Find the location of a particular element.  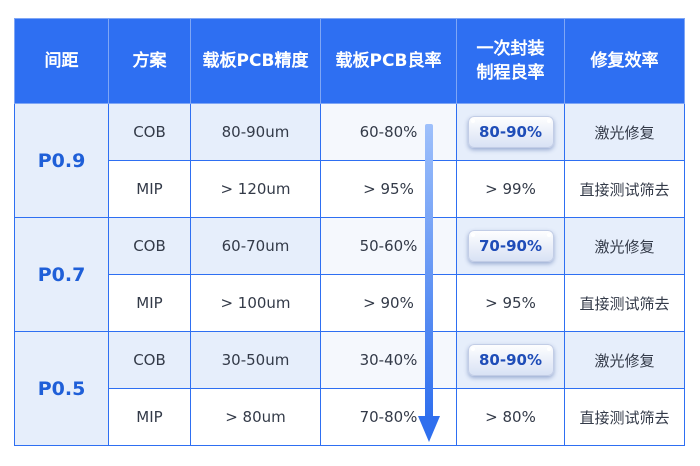

precision-cell: 80-90um is located at coordinates (255, 132).